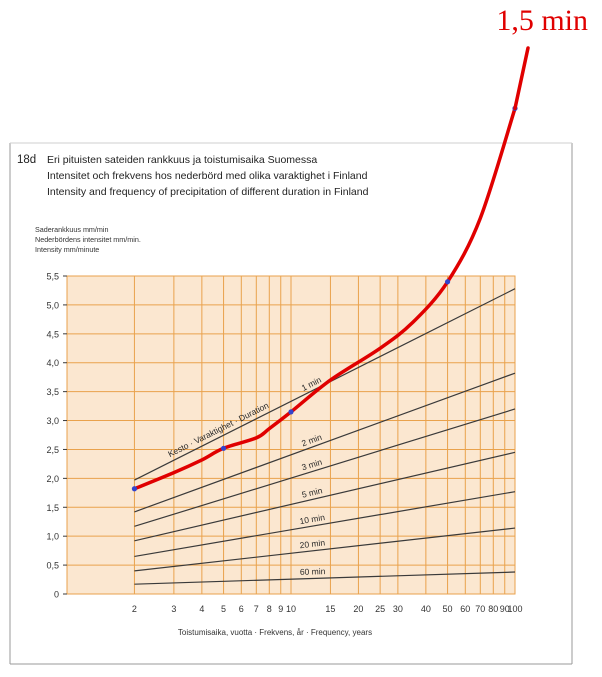 Image resolution: width=602 pixels, height=677 pixels. Describe the element at coordinates (330, 609) in the screenshot. I see `x-tick-label: 15` at that location.